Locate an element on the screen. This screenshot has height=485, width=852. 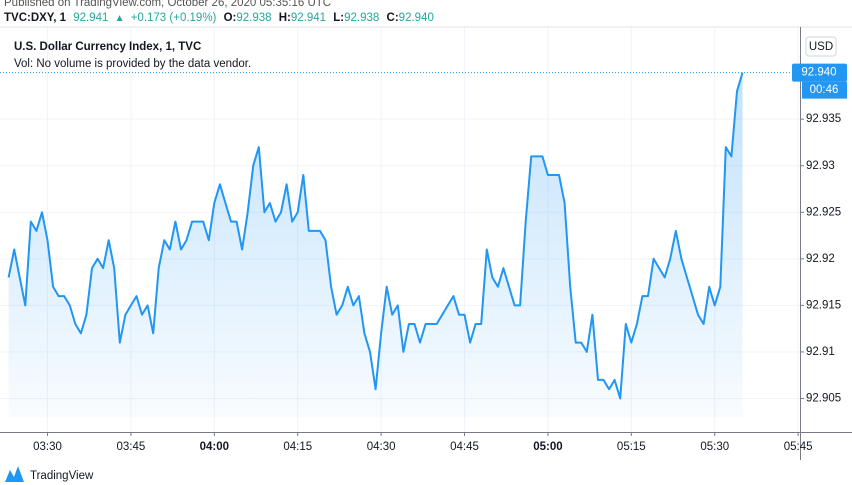
y-tick-label: 92.93 is located at coordinates (820, 166).